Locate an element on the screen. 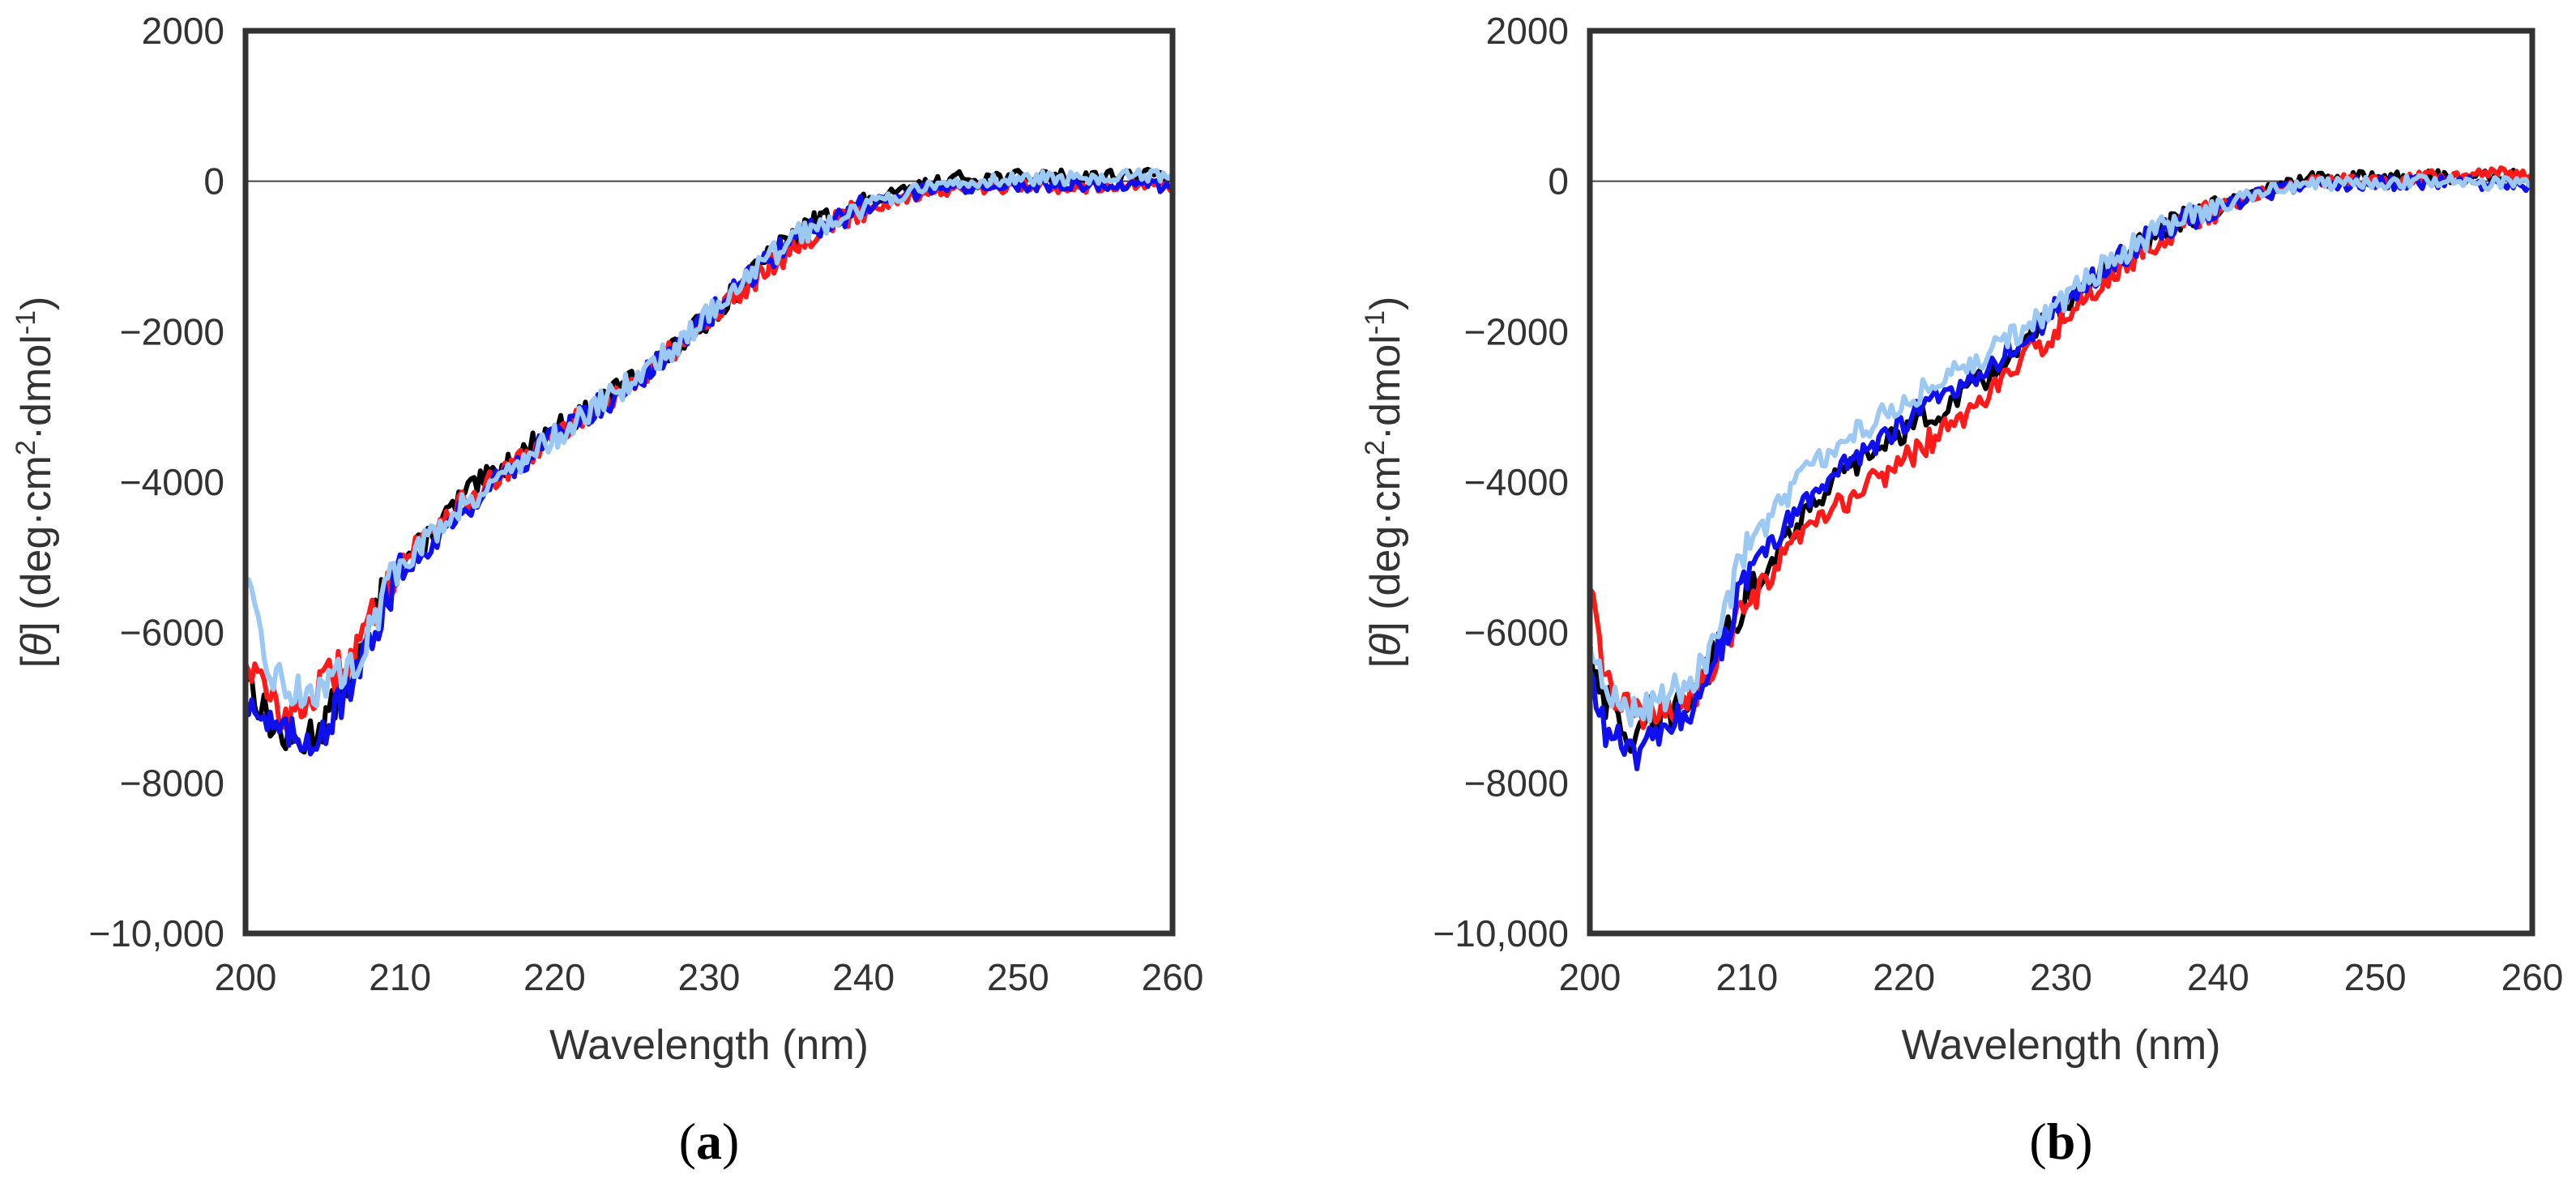 The width and height of the screenshot is (2576, 1200). panel-label-letter: b is located at coordinates (2061, 1141).